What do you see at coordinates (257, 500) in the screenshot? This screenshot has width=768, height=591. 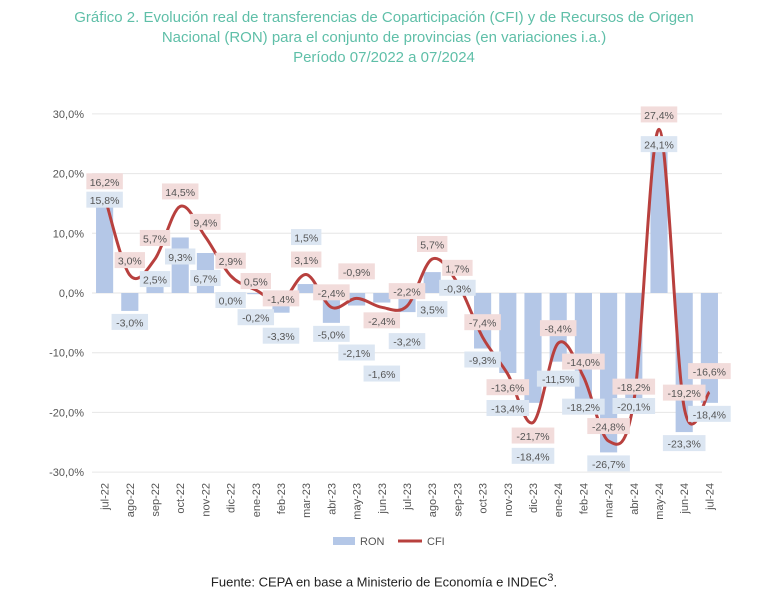 I see `x-tick-label: ene-23` at bounding box center [257, 500].